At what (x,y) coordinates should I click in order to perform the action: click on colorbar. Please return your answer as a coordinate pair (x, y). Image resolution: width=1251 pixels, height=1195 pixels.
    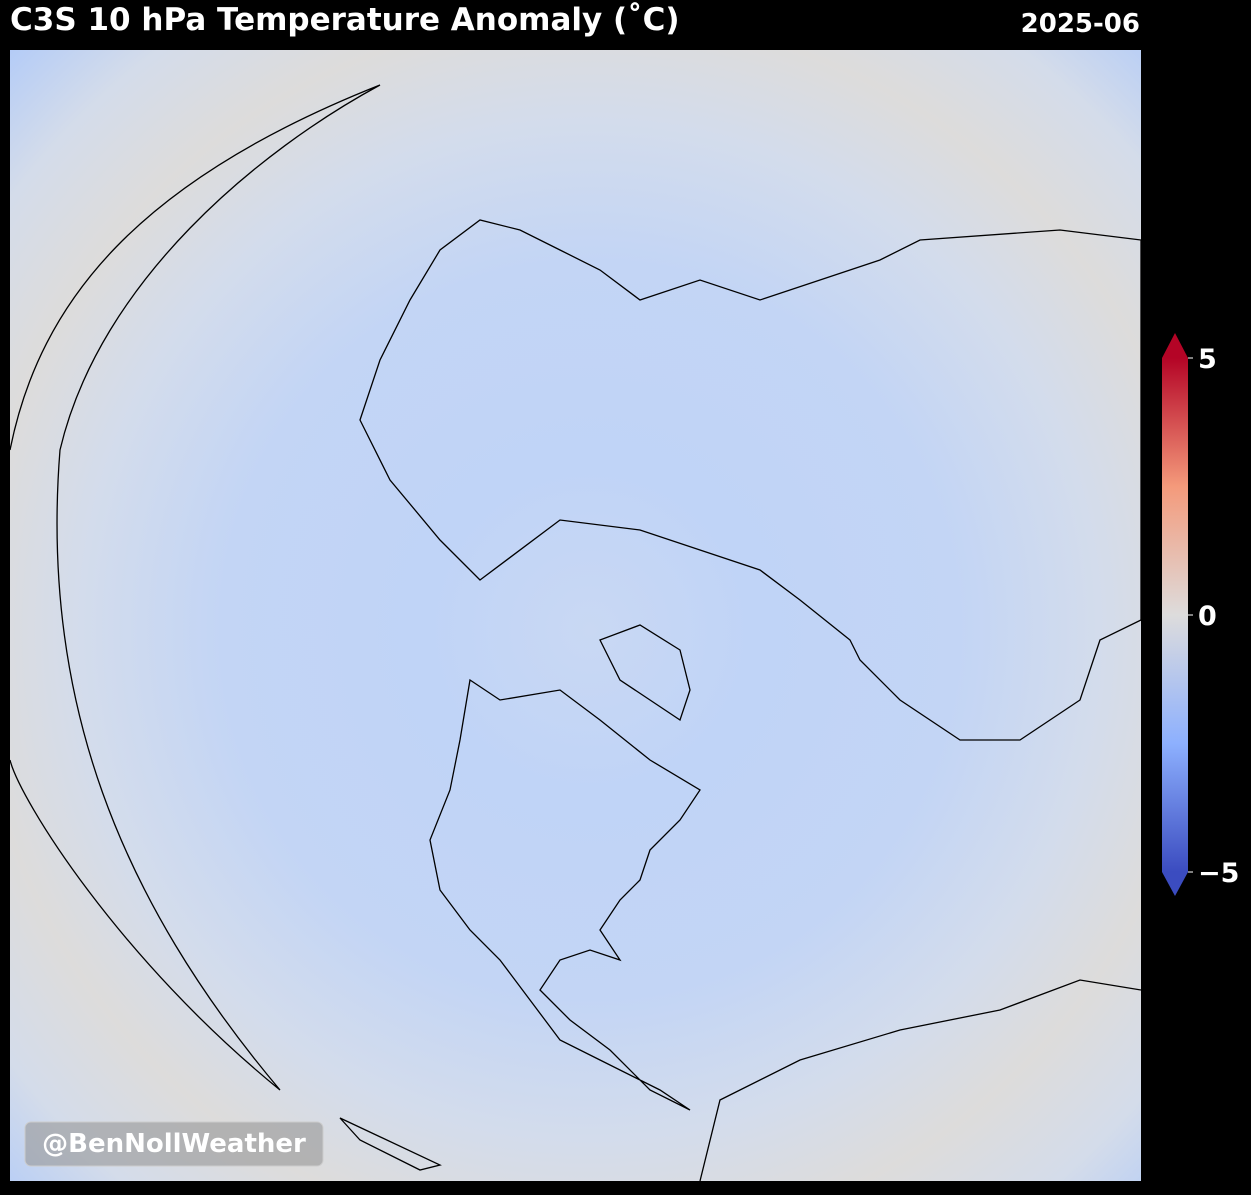
    Looking at the image, I should click on (1175, 614).